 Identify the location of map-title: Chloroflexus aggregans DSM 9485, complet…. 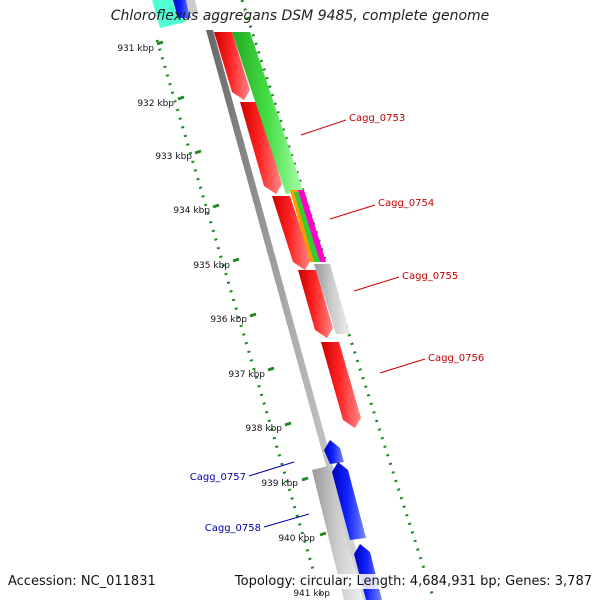
(300, 16).